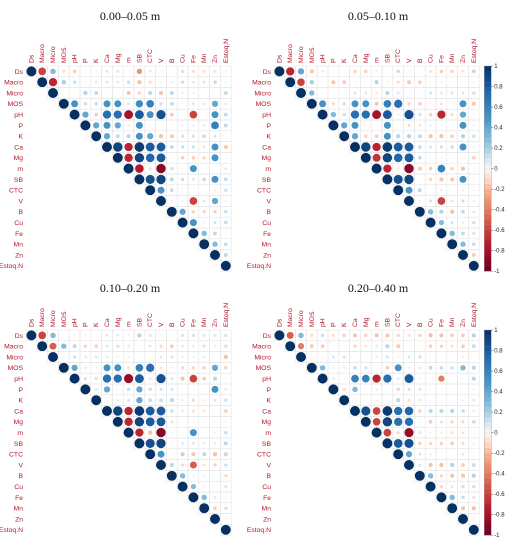 This screenshot has height=550, width=514. What do you see at coordinates (16, 191) in the screenshot?
I see `row-label: CTC` at bounding box center [16, 191].